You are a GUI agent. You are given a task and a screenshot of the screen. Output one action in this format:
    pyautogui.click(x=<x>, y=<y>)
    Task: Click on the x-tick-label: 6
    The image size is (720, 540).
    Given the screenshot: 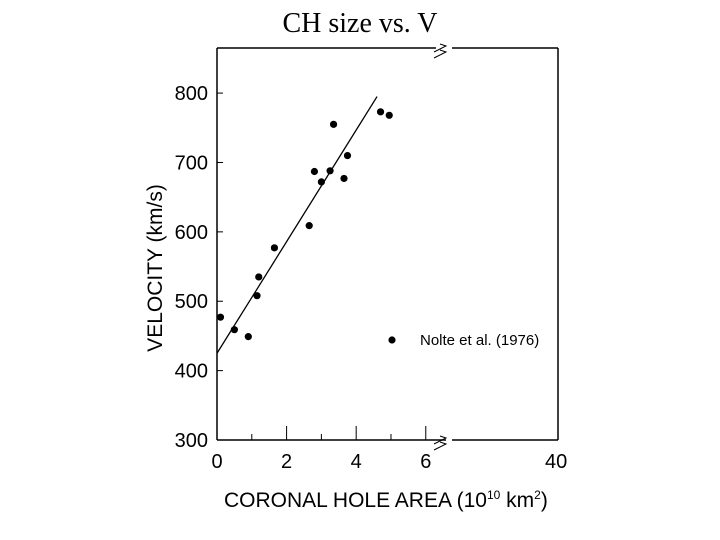 What is the action you would take?
    pyautogui.click(x=425, y=462)
    